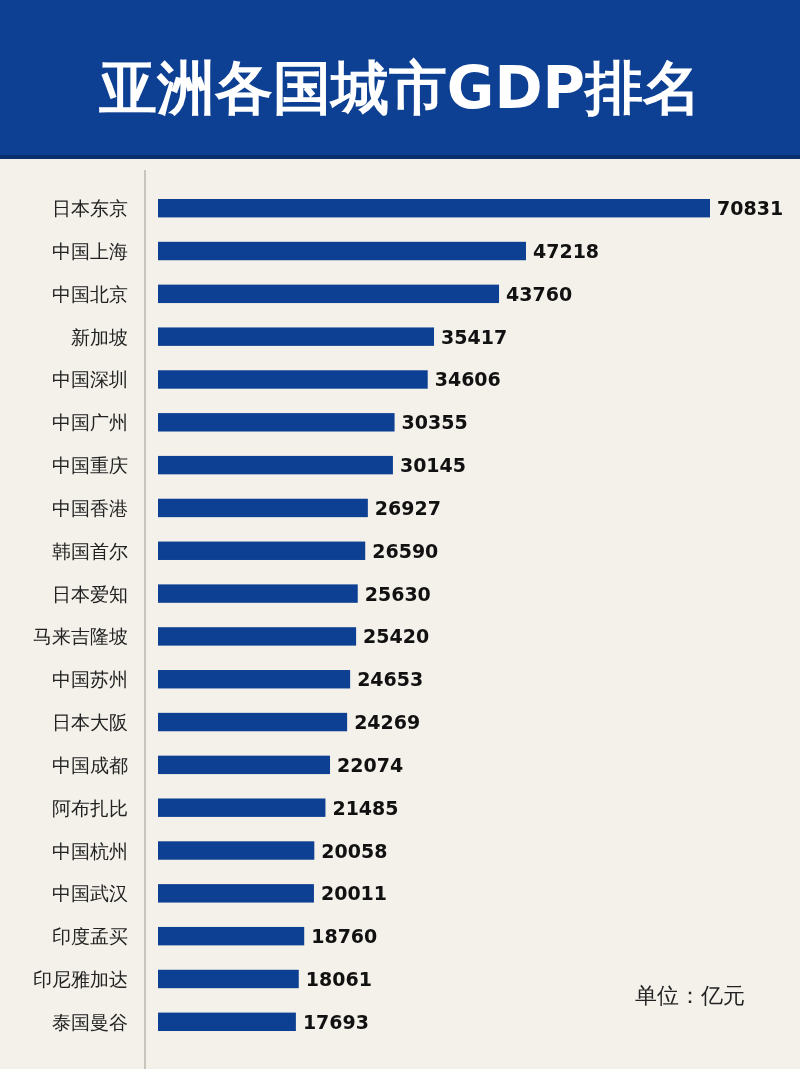 Image resolution: width=800 pixels, height=1069 pixels. I want to click on y-tick-label: 马来吉隆坡, so click(80, 636).